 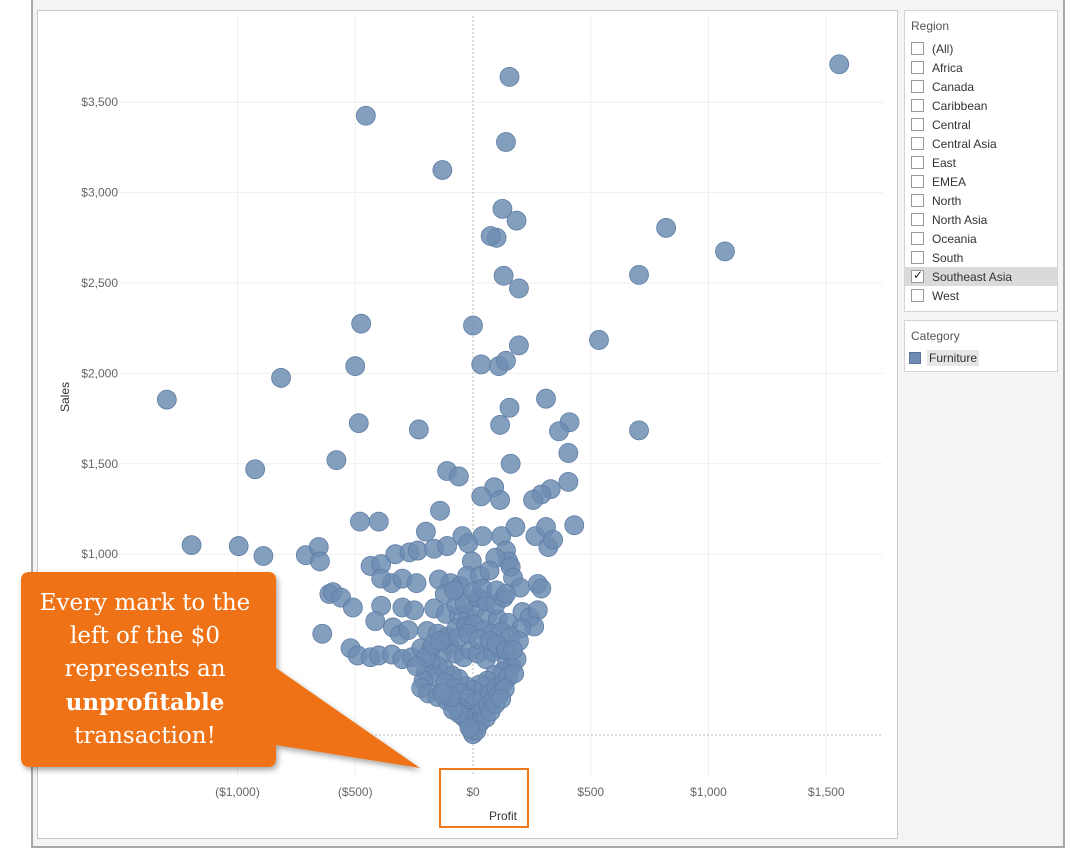 I want to click on region-filter-item: North Asia, so click(x=981, y=219).